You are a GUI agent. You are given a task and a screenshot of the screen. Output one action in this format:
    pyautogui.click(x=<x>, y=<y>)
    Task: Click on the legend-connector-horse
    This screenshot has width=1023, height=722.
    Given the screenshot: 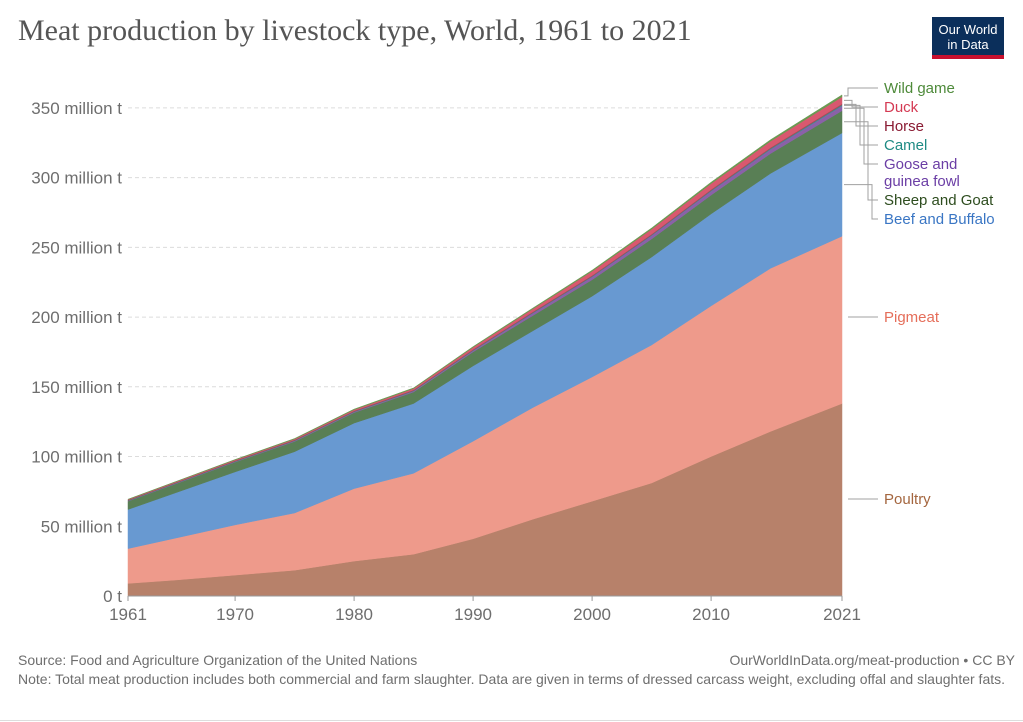 What is the action you would take?
    pyautogui.click(x=861, y=115)
    